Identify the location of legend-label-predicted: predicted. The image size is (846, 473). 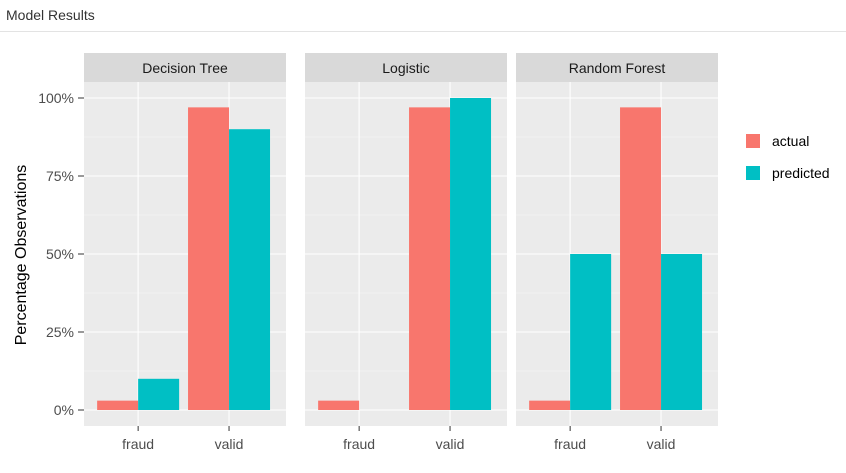
(801, 173).